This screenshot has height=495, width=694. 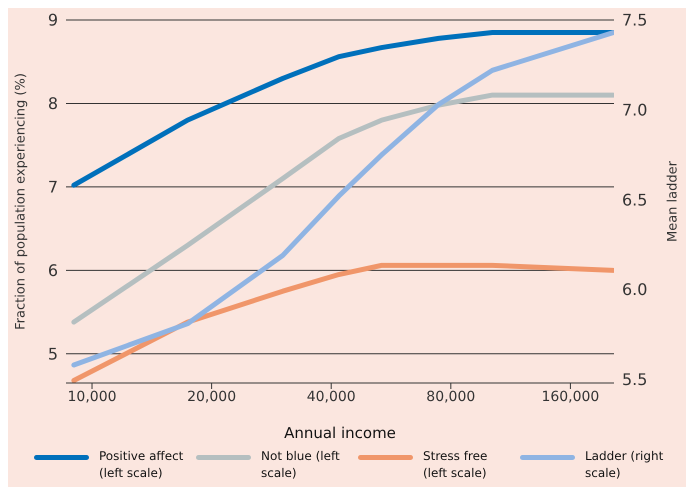 I want to click on legend-label: Stress free (left scale), so click(x=455, y=465).